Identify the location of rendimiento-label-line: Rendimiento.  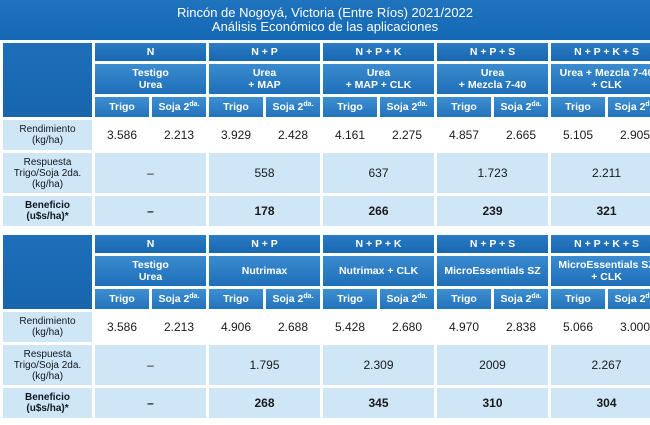
(47, 321).